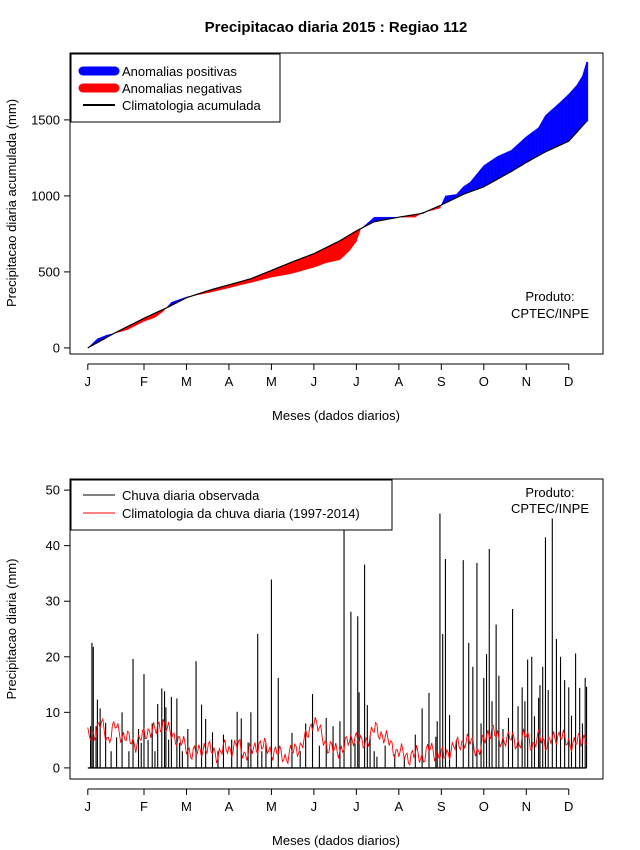 The image size is (640, 850). Describe the element at coordinates (45, 195) in the screenshot. I see `top-y-tick-label-2: 1000` at that location.